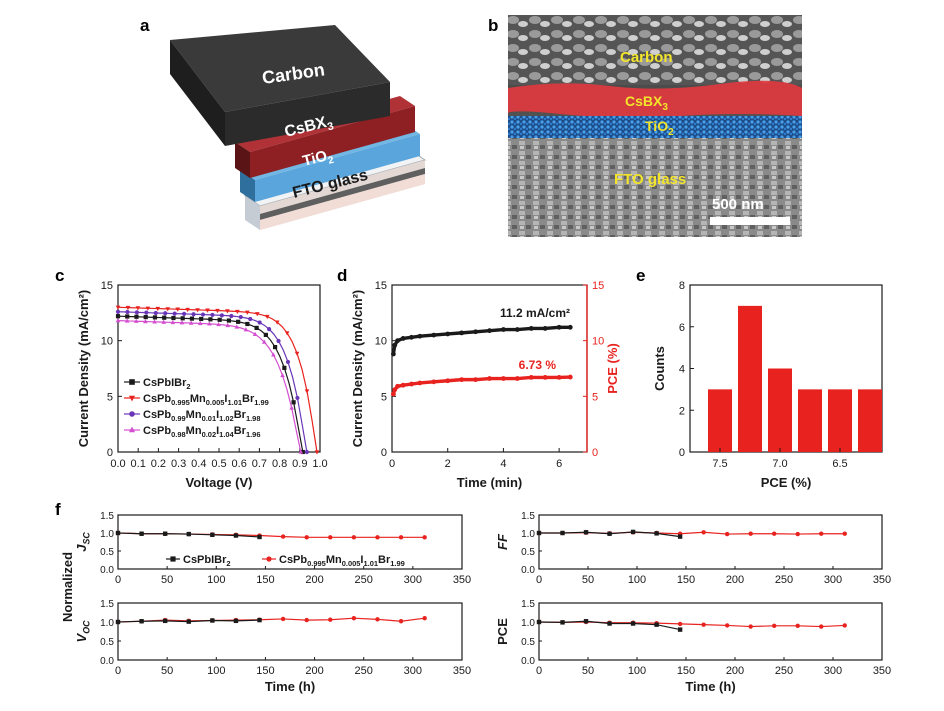 The height and width of the screenshot is (711, 944). What do you see at coordinates (612, 368) in the screenshot?
I see `chart-d-ylabel-right: PCE (%)` at bounding box center [612, 368].